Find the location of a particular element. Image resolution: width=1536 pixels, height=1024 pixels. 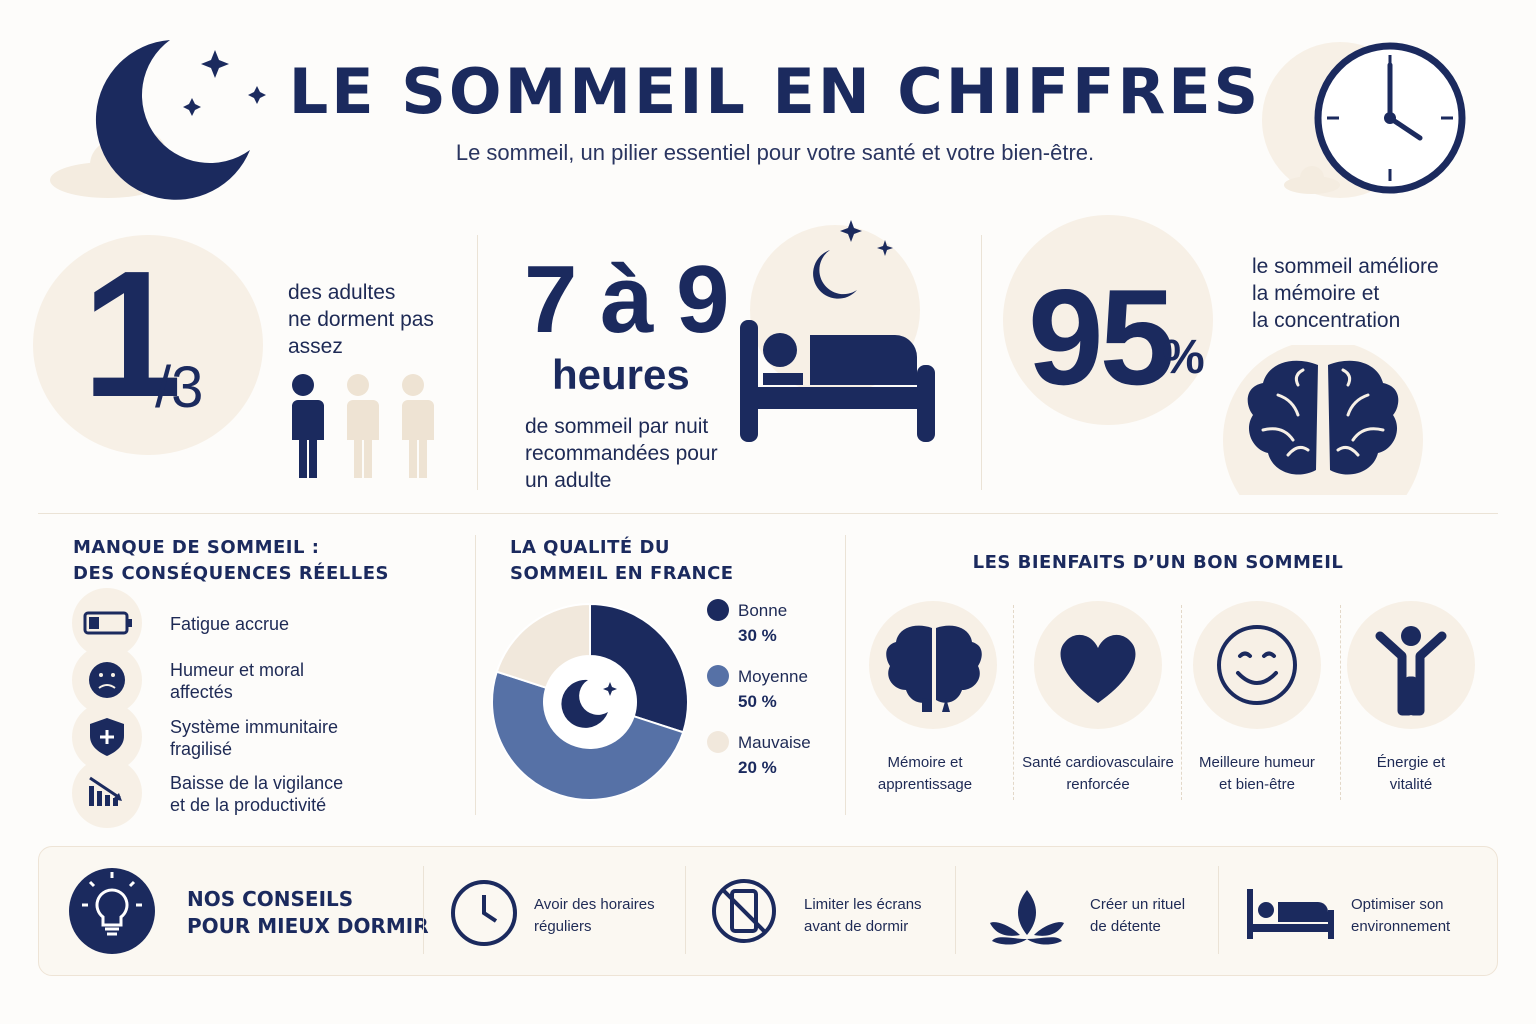

bed-icon is located at coordinates (837, 331).